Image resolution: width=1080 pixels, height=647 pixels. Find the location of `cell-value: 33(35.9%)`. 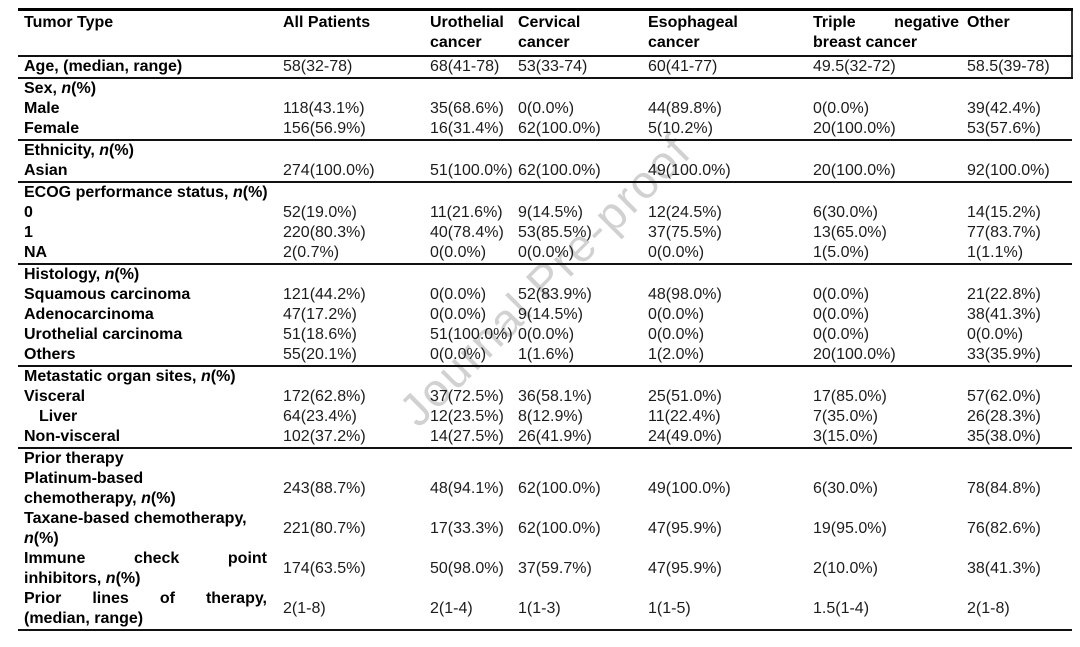

cell-value: 33(35.9%) is located at coordinates (1019, 356).